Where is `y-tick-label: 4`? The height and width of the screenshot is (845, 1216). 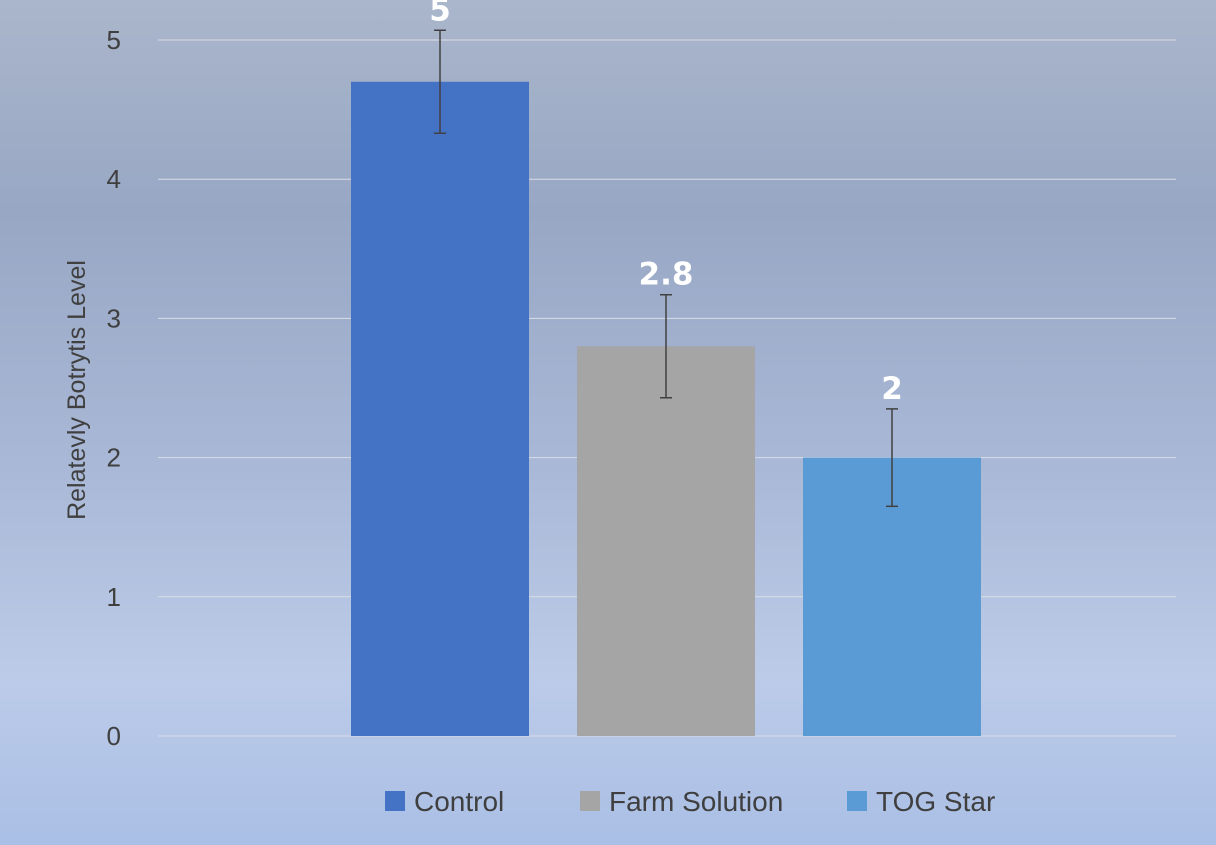
y-tick-label: 4 is located at coordinates (114, 179).